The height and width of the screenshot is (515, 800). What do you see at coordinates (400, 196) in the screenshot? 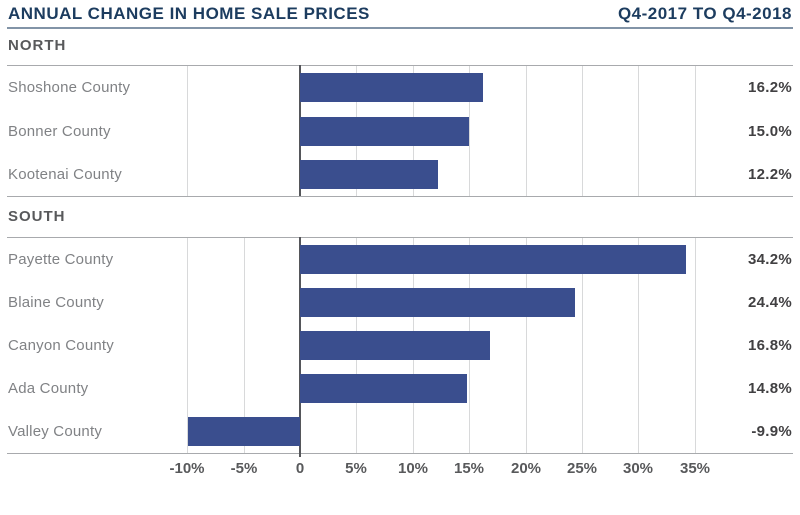
I see `chart-bottom-border-north` at bounding box center [400, 196].